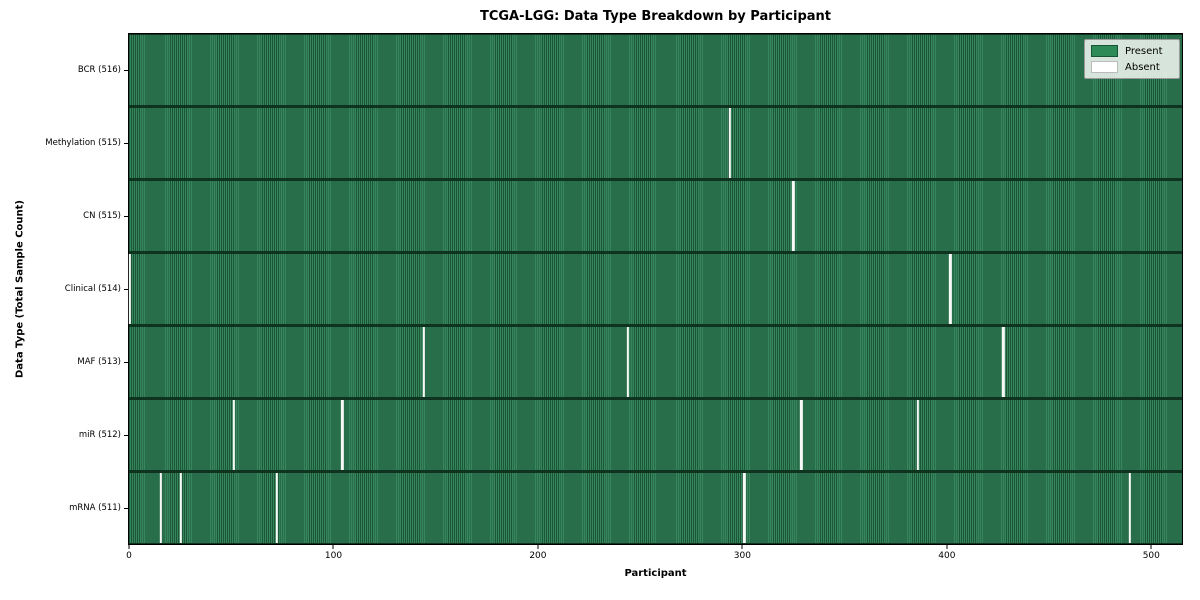 The image size is (1200, 600). What do you see at coordinates (99, 362) in the screenshot?
I see `y-tick-label-MAF: MAF (513)` at bounding box center [99, 362].